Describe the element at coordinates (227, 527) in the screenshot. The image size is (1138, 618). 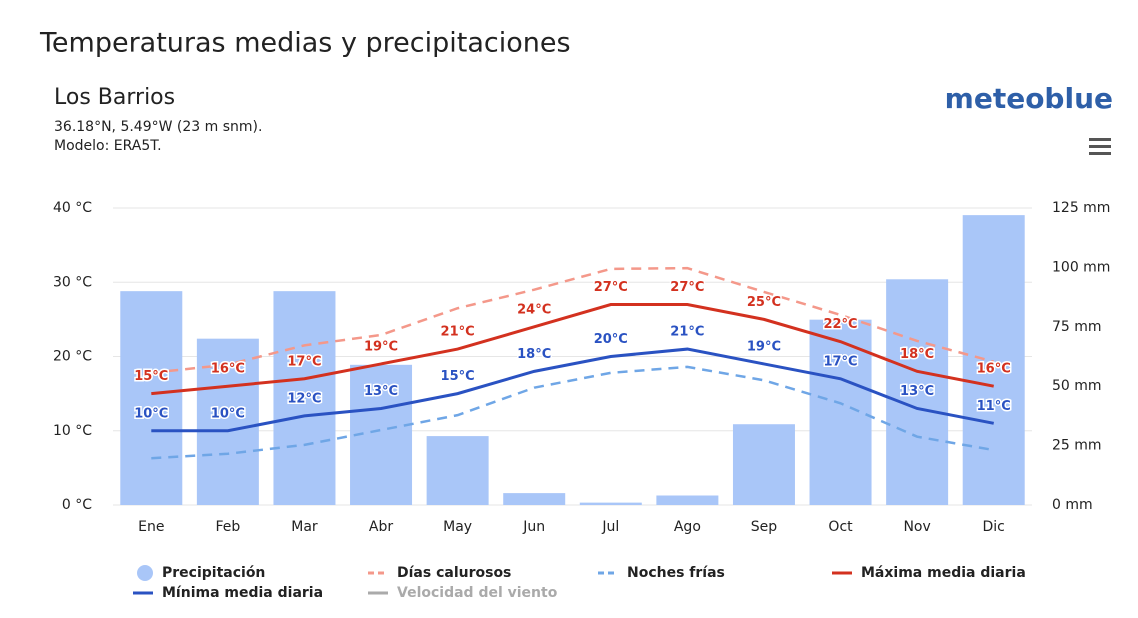
I see `x-tick-label: Feb` at that location.